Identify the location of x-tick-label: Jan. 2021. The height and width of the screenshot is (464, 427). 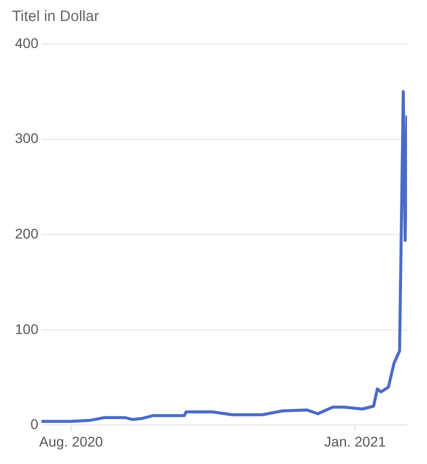
(355, 441).